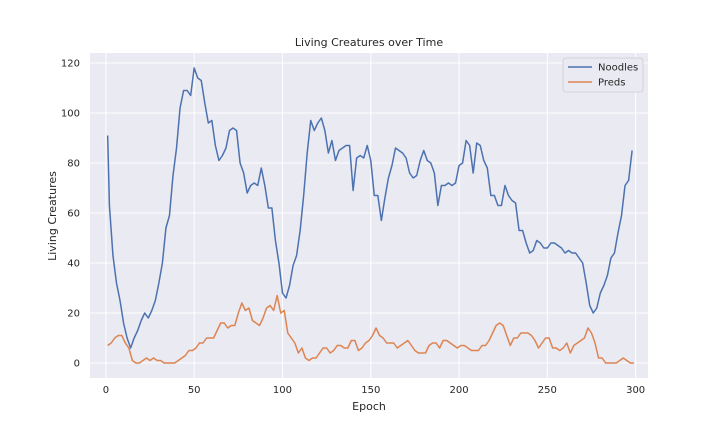 This screenshot has height=436, width=720. Describe the element at coordinates (73, 314) in the screenshot. I see `y-tick-label: 20` at that location.